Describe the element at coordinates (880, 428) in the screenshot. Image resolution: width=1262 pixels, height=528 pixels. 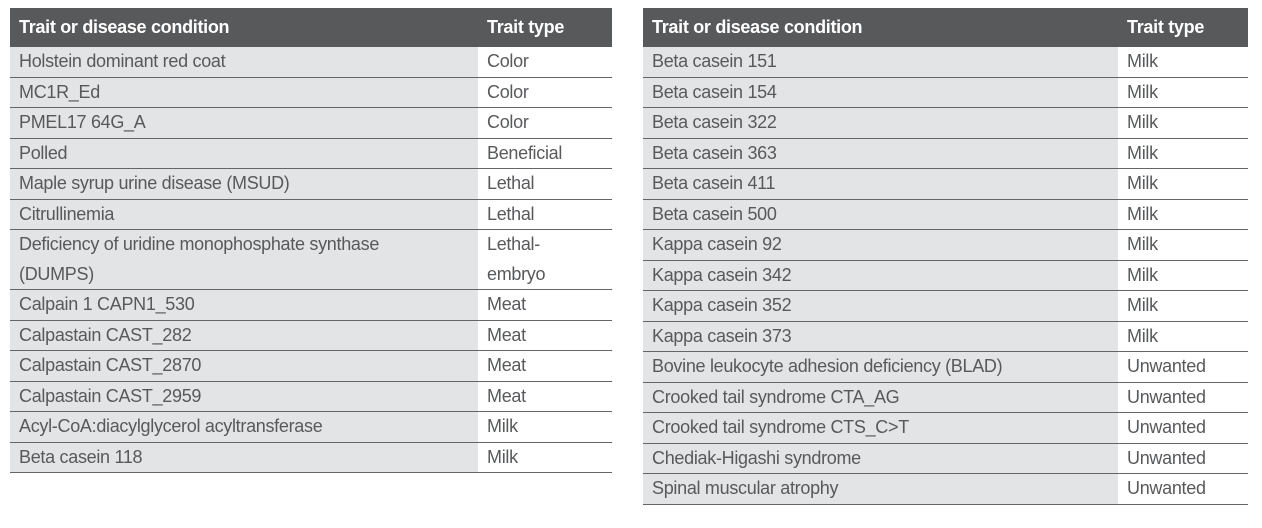
I see `cell-condition: Crooked tail syndrome CTS_C>T` at that location.